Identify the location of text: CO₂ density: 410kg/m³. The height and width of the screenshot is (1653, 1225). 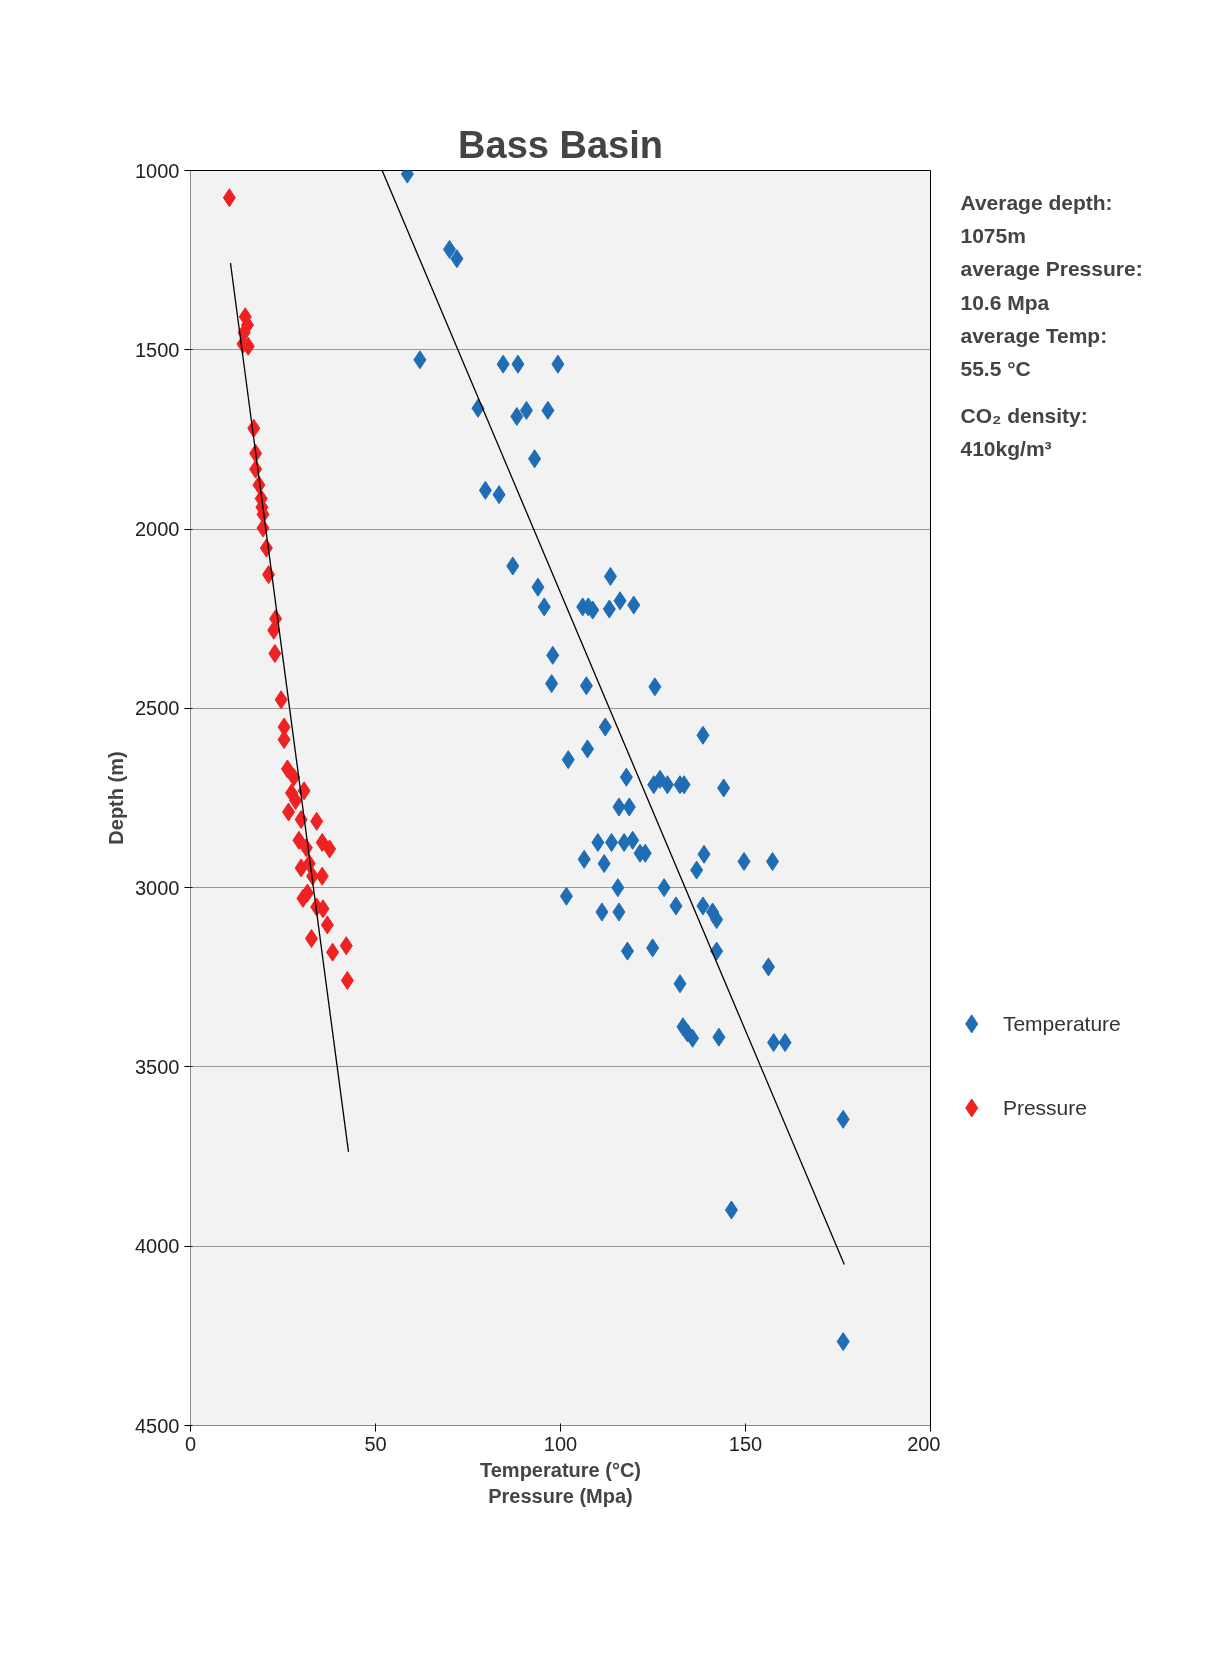
(1024, 431).